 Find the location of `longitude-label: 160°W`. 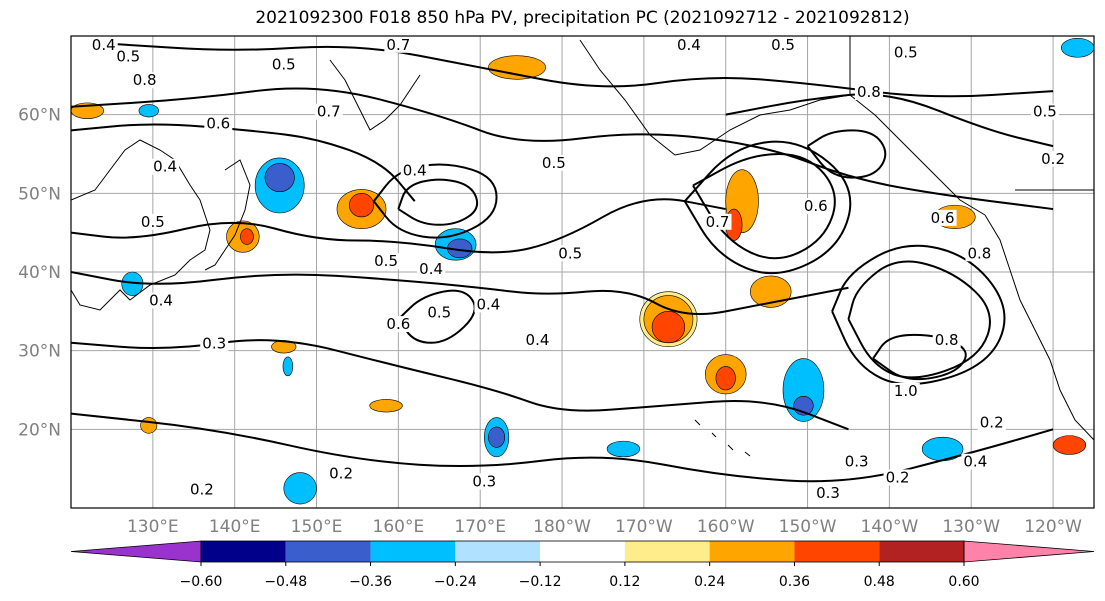

longitude-label: 160°W is located at coordinates (726, 527).